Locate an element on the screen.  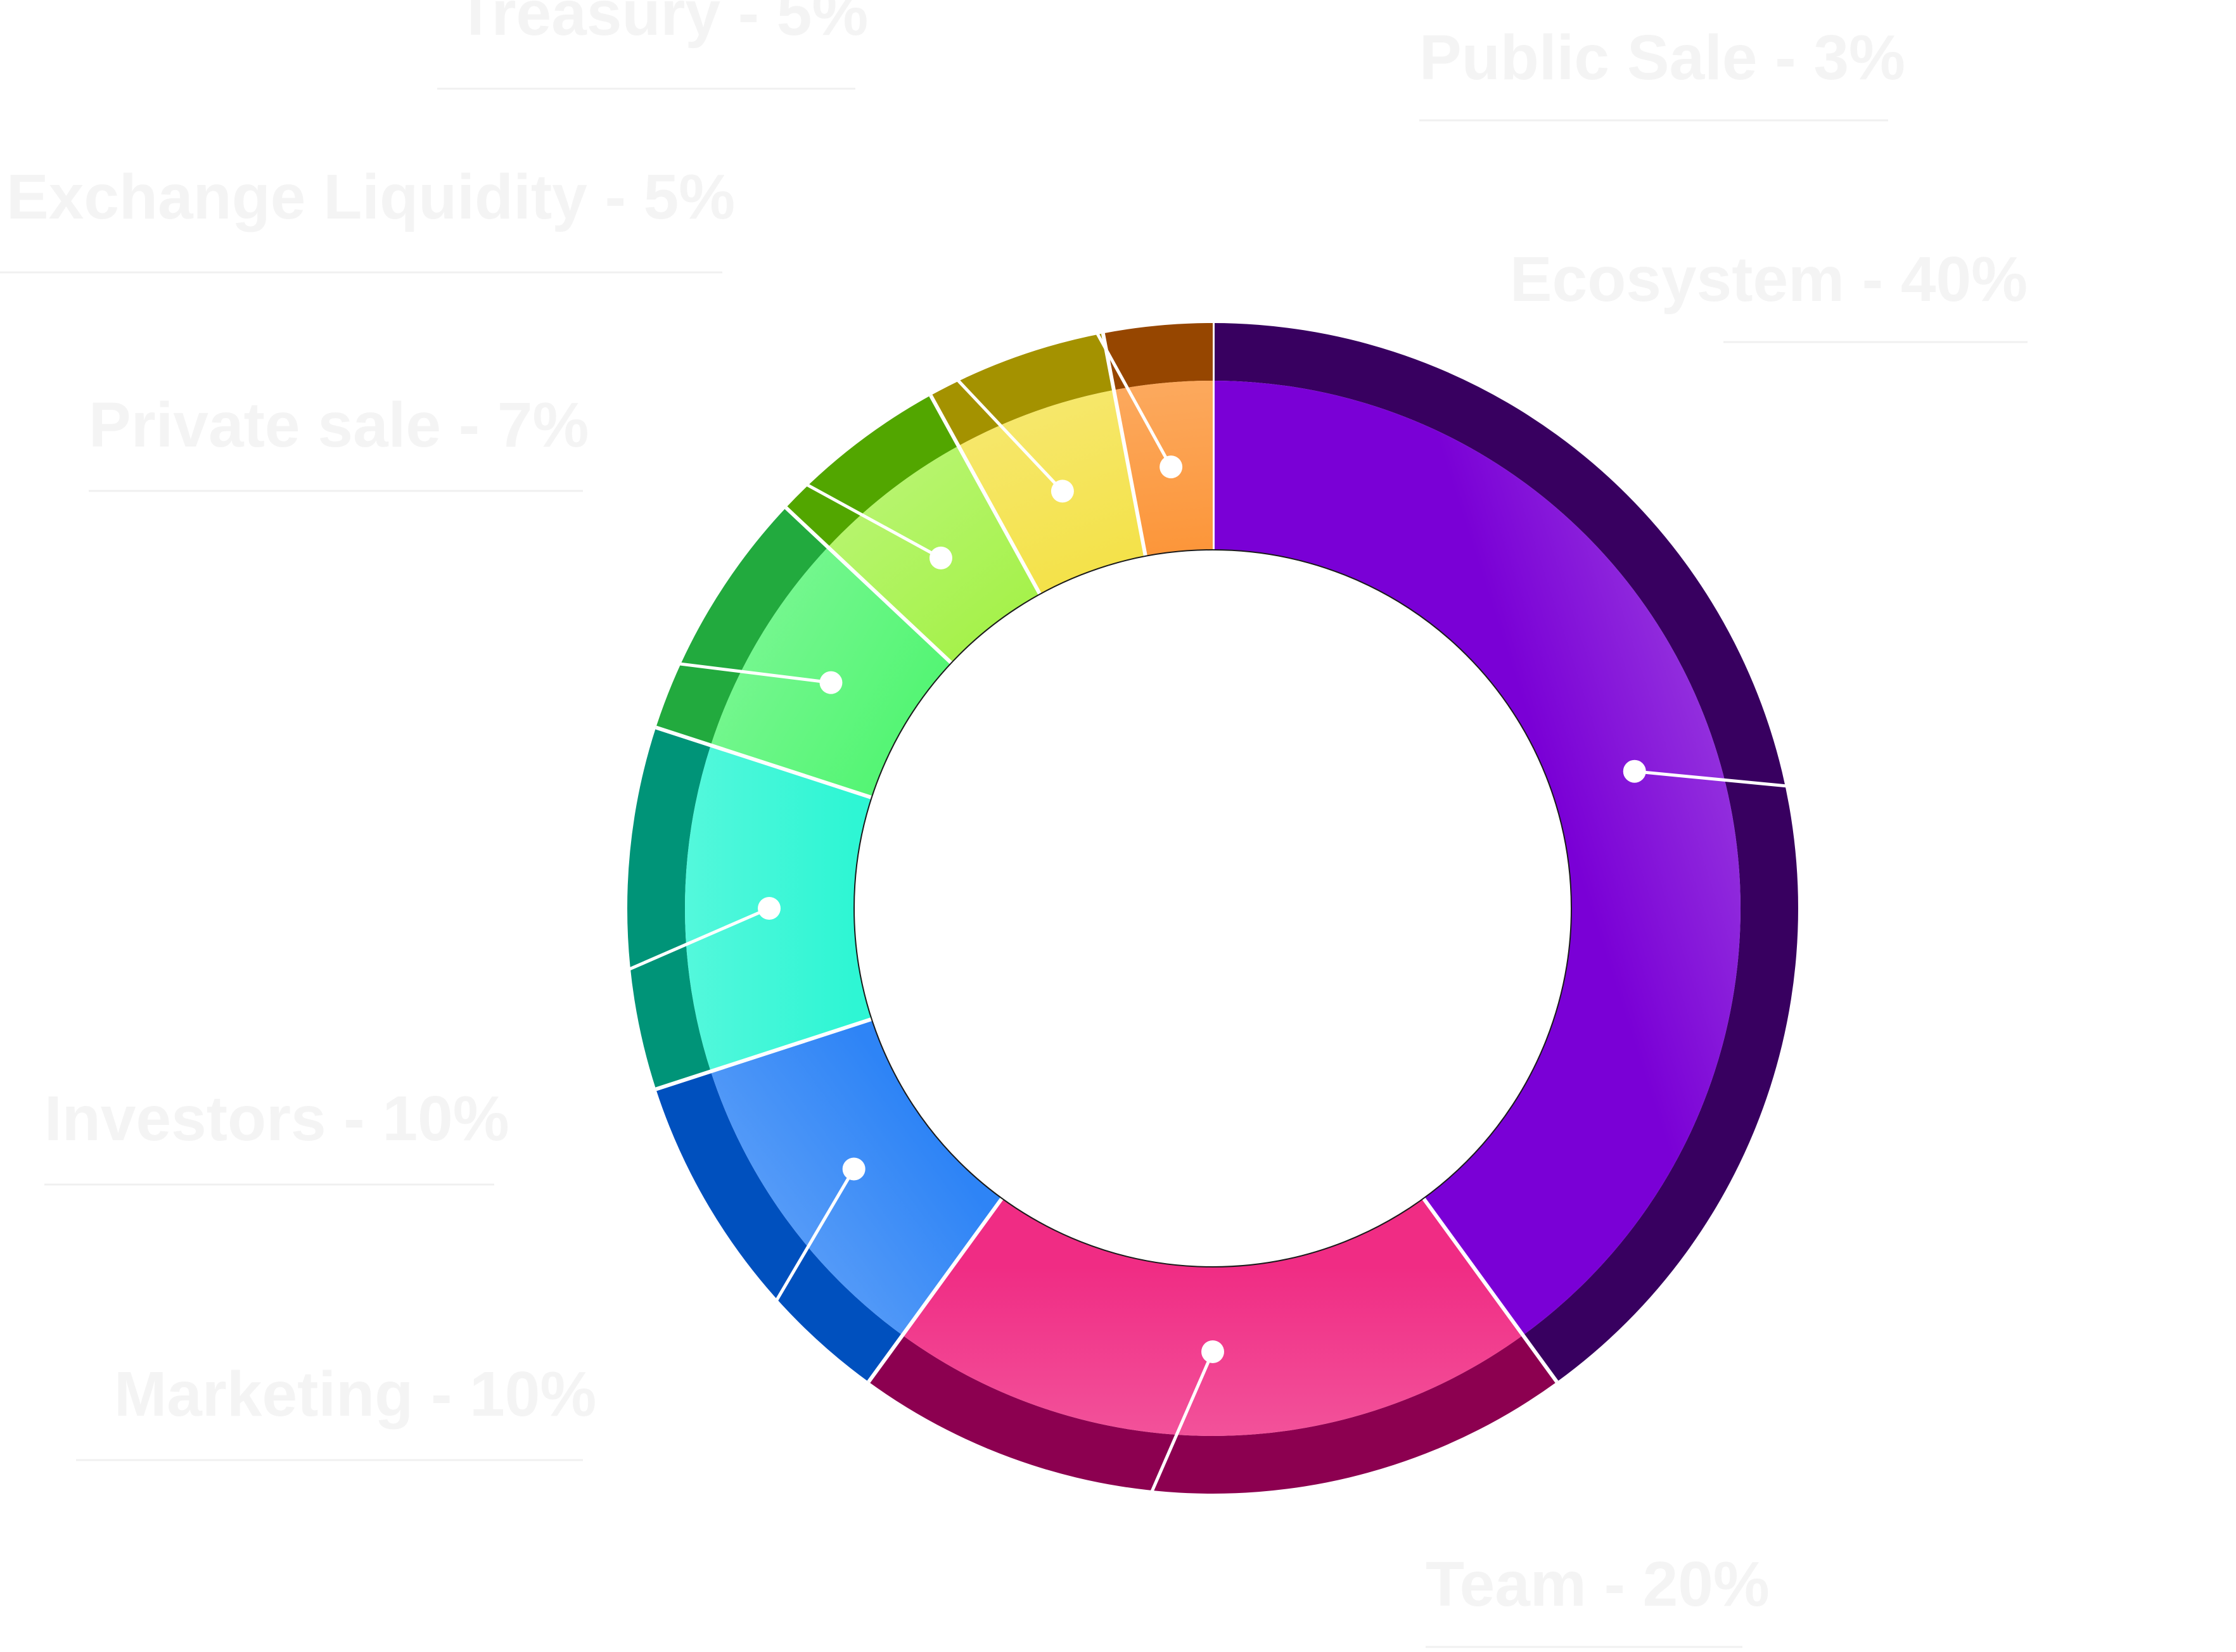
slice-label-2: Marketing - 10% is located at coordinates (355, 1395).